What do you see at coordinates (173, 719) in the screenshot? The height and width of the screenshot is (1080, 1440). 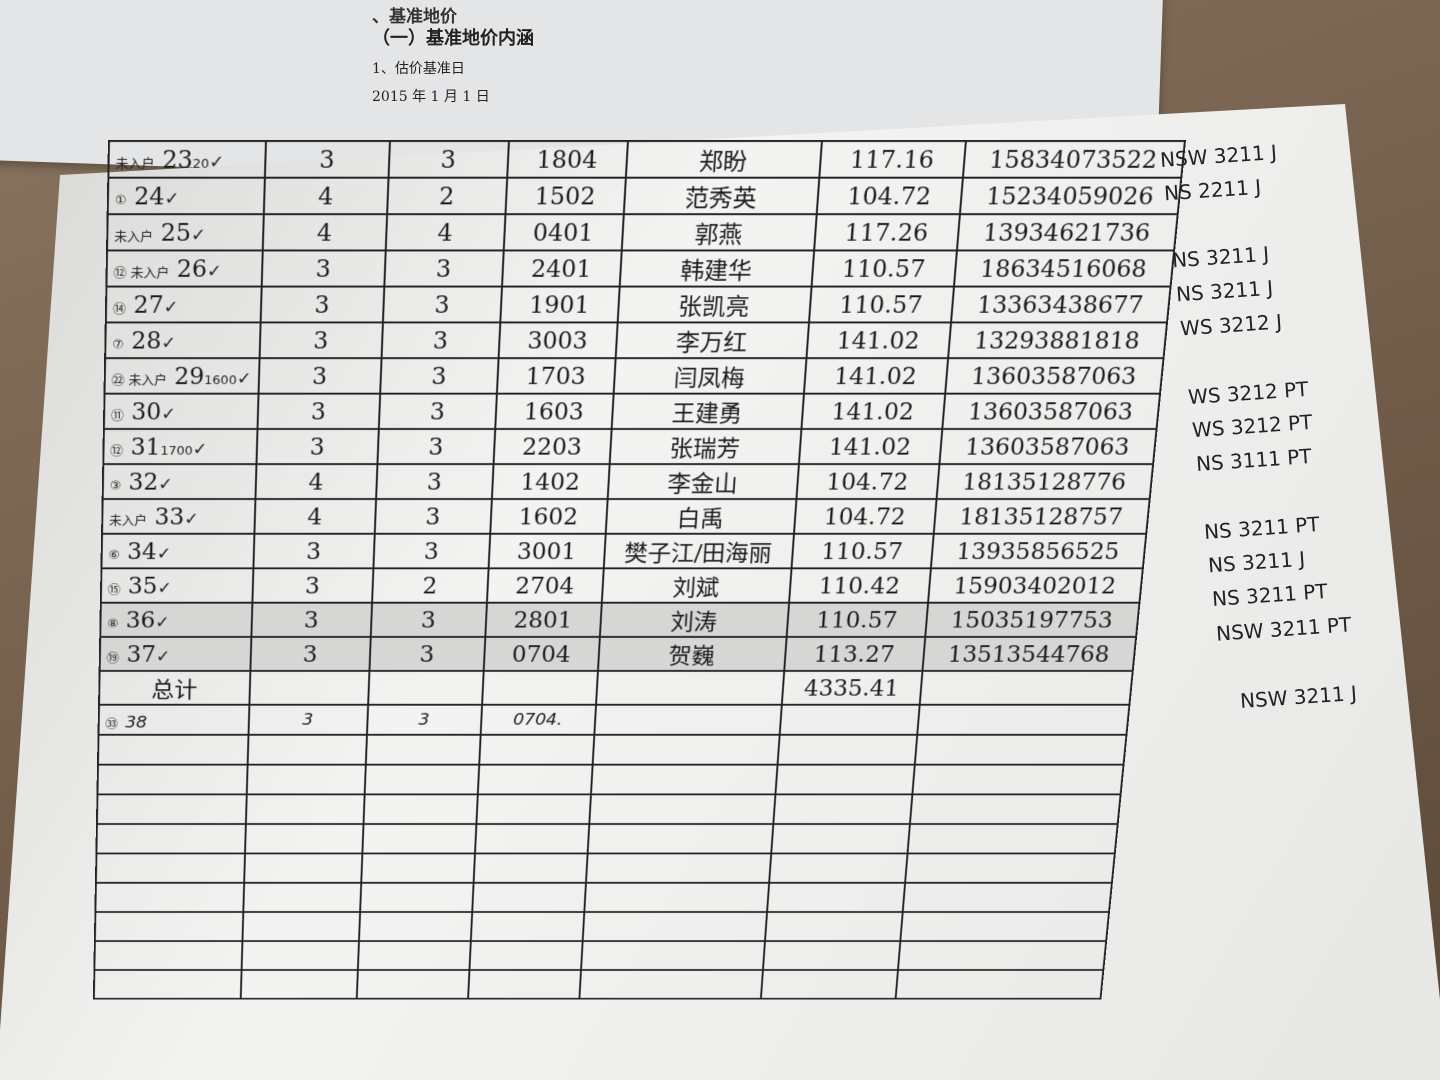 I see `row-number-cell: ㉝ 38` at bounding box center [173, 719].